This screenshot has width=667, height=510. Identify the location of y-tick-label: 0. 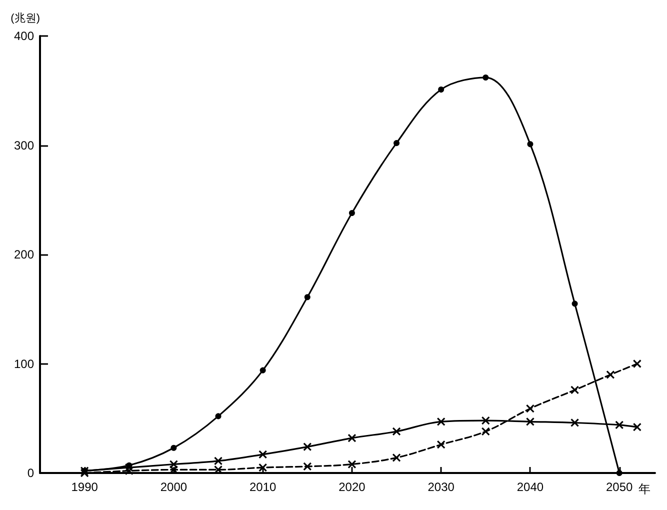
(30, 473).